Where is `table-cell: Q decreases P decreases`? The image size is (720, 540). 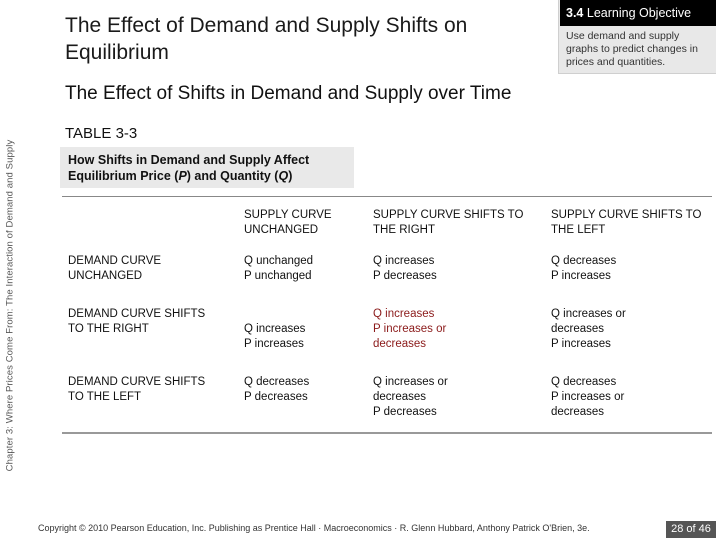 table-cell: Q decreases P decreases is located at coordinates (277, 389).